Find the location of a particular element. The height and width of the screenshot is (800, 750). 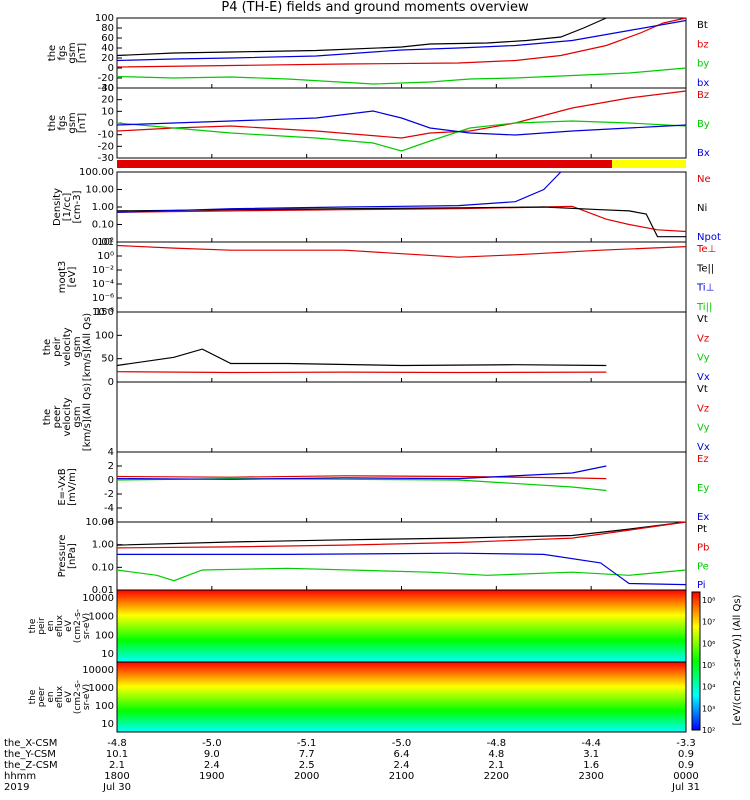

x-row-value: -5.1 is located at coordinates (307, 743).